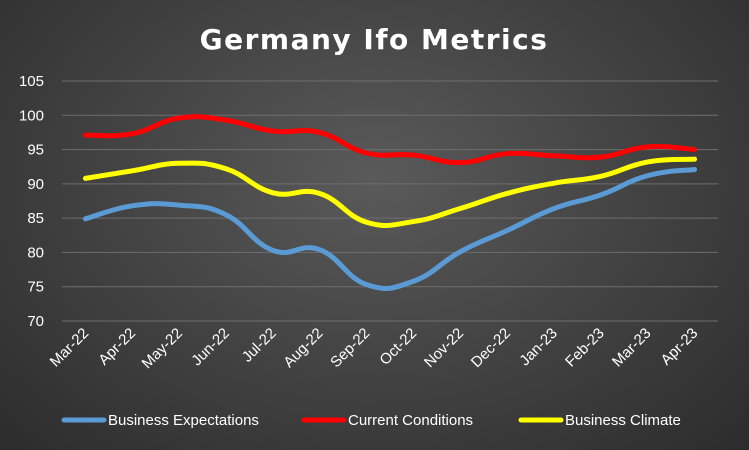 Image resolution: width=749 pixels, height=450 pixels. What do you see at coordinates (585, 348) in the screenshot?
I see `x-tick-label: Feb-23` at bounding box center [585, 348].